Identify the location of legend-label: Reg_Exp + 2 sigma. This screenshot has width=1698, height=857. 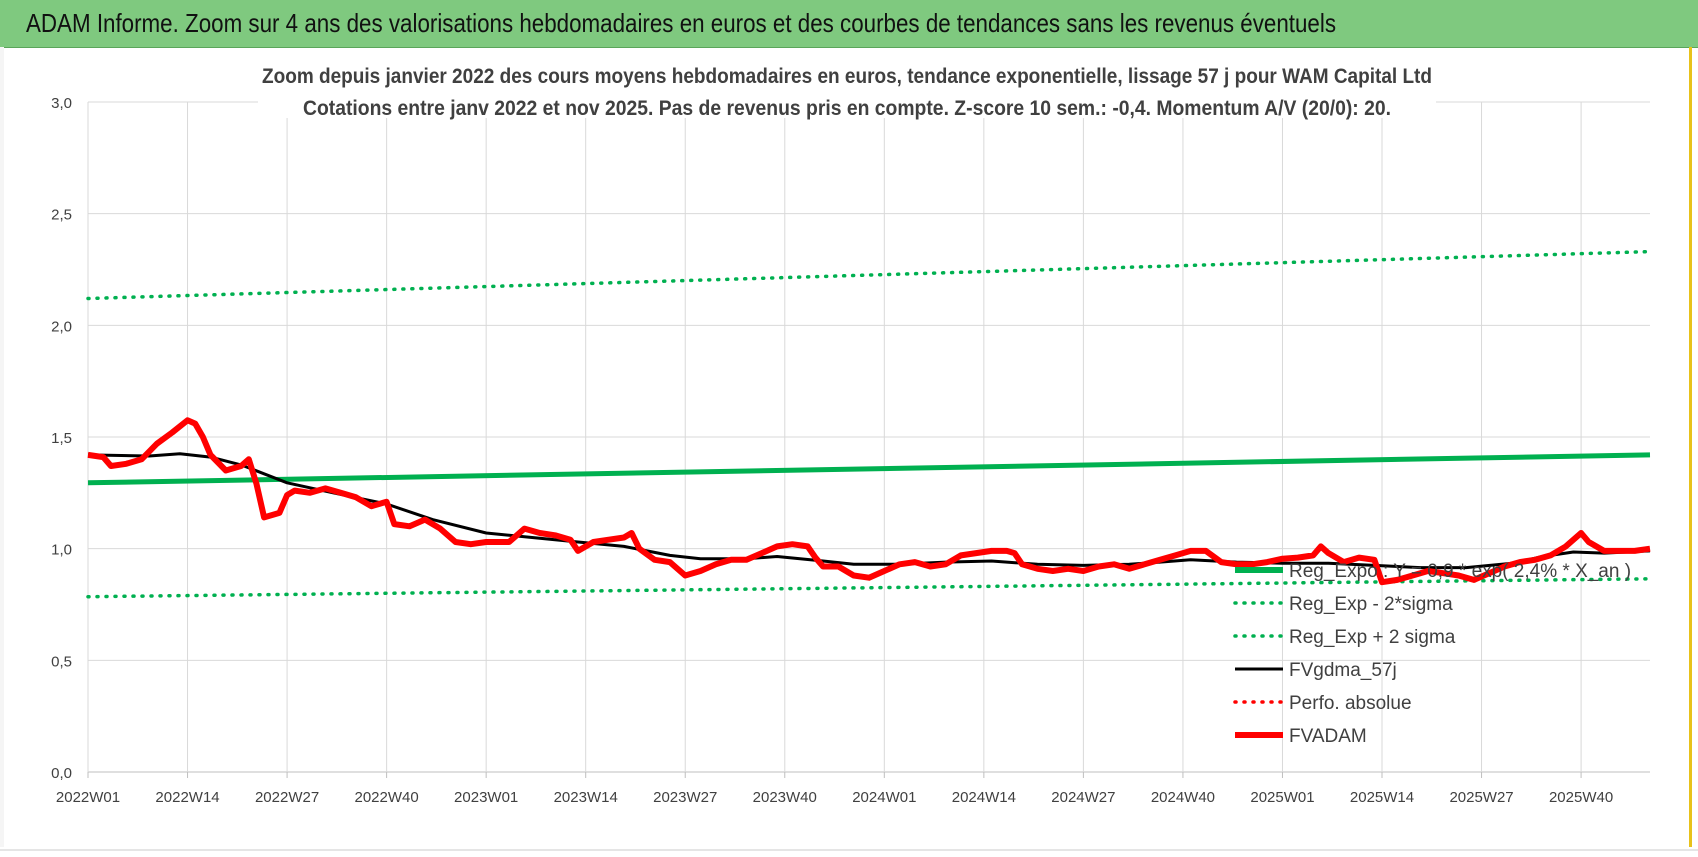
(1372, 637).